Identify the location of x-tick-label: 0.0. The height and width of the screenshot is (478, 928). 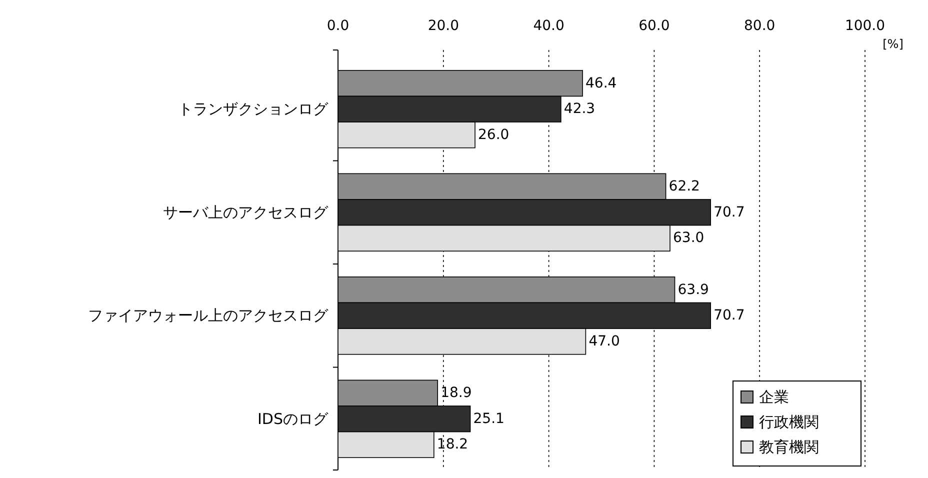
(338, 26).